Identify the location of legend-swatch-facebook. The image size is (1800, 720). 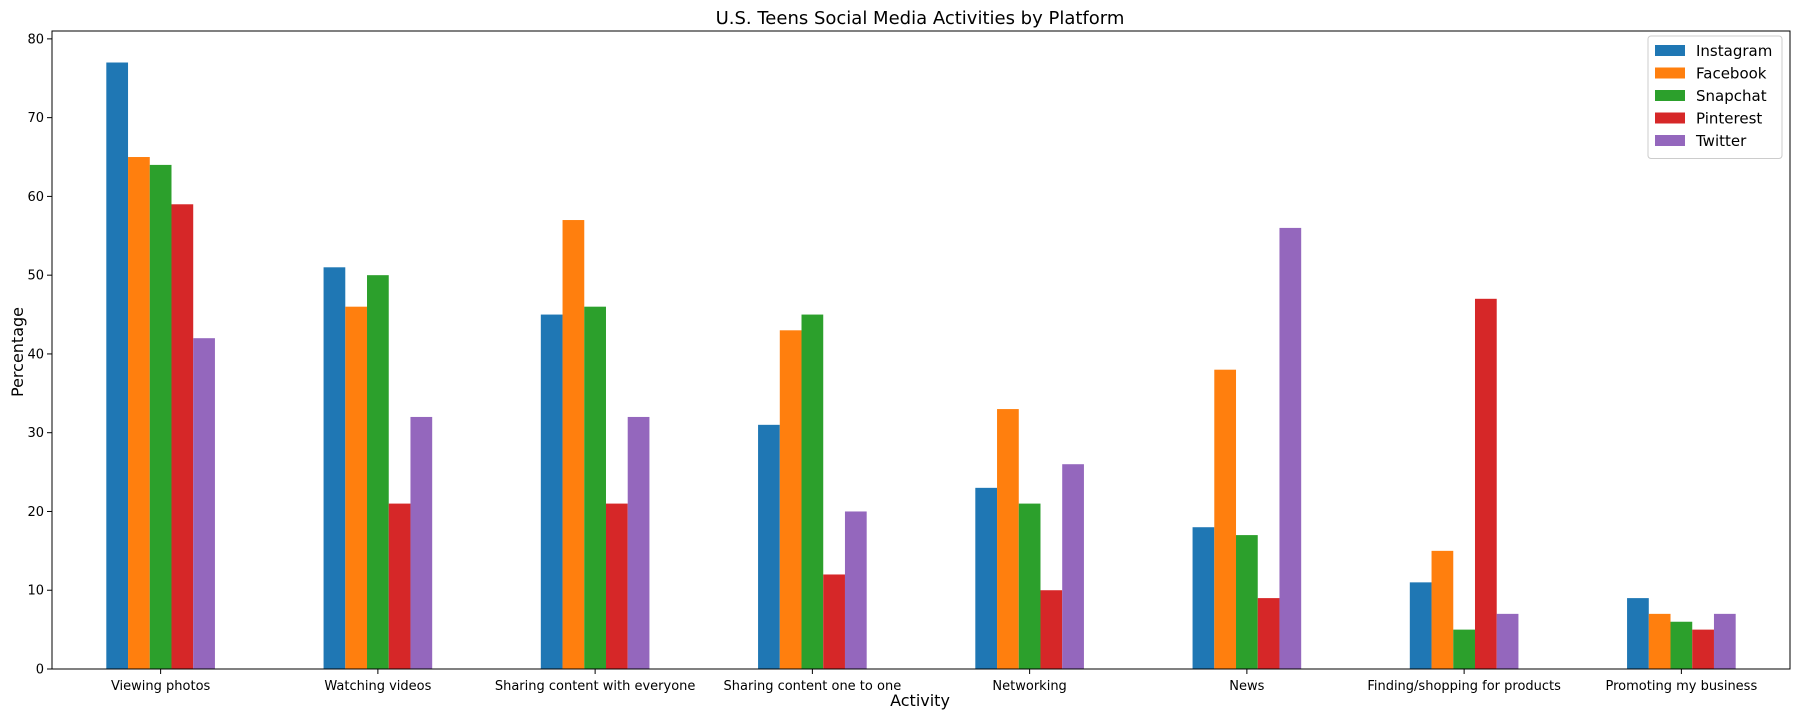
(1670, 73).